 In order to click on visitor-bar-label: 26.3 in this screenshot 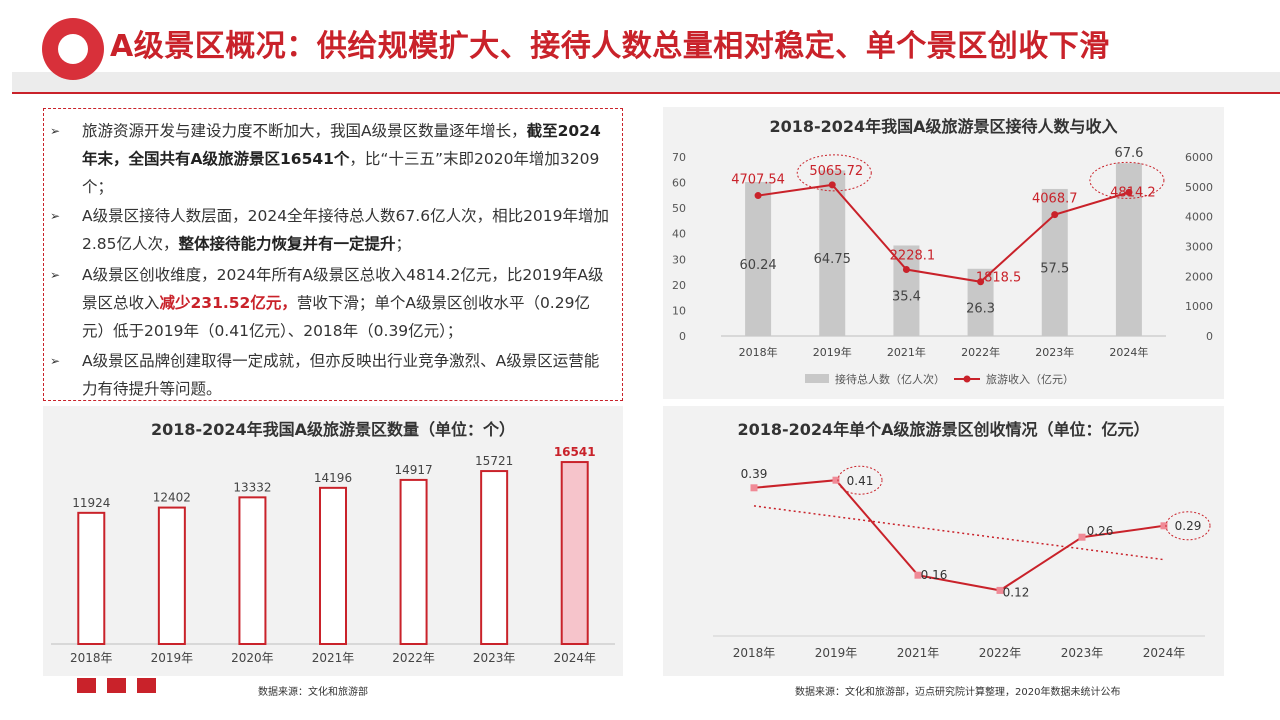, I will do `click(980, 308)`.